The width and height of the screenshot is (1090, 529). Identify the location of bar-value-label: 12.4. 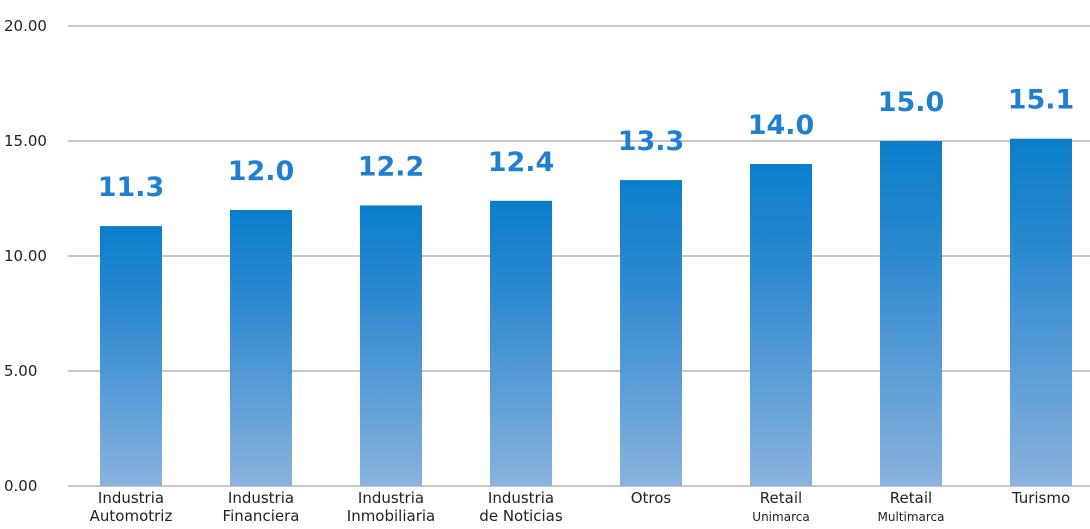
(521, 162).